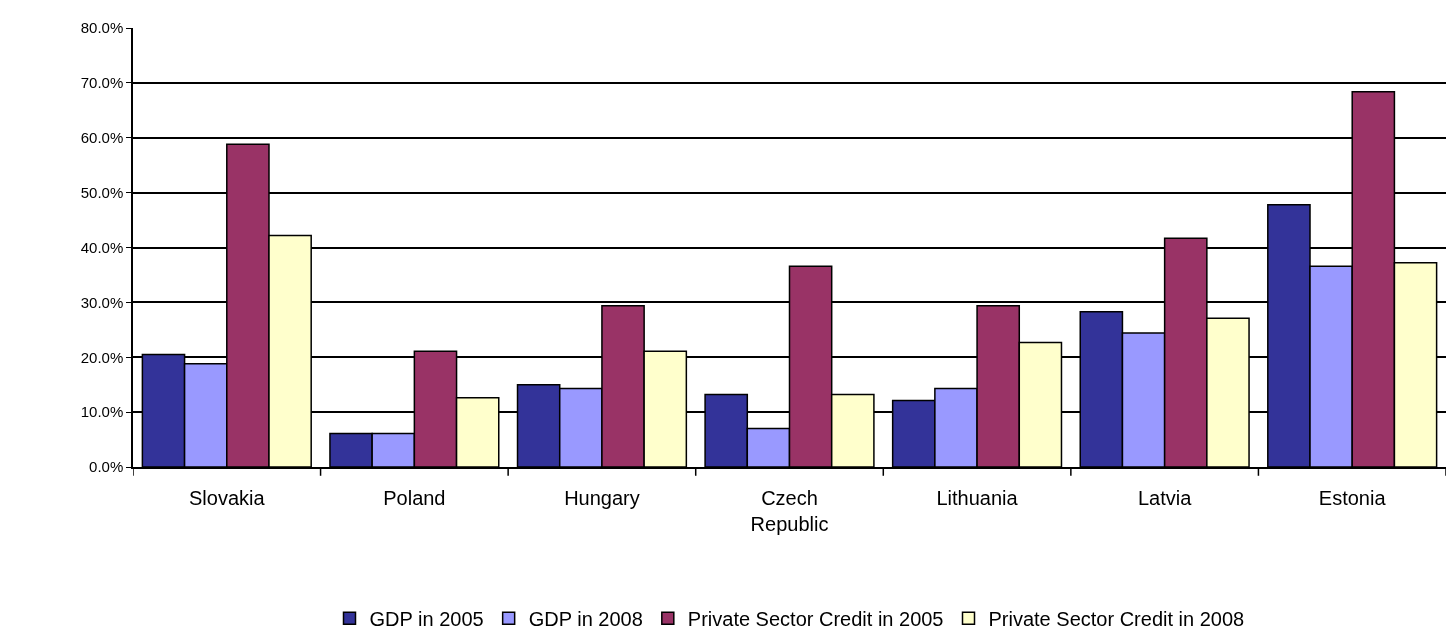  I want to click on x-tick-label: Poland, so click(414, 497).